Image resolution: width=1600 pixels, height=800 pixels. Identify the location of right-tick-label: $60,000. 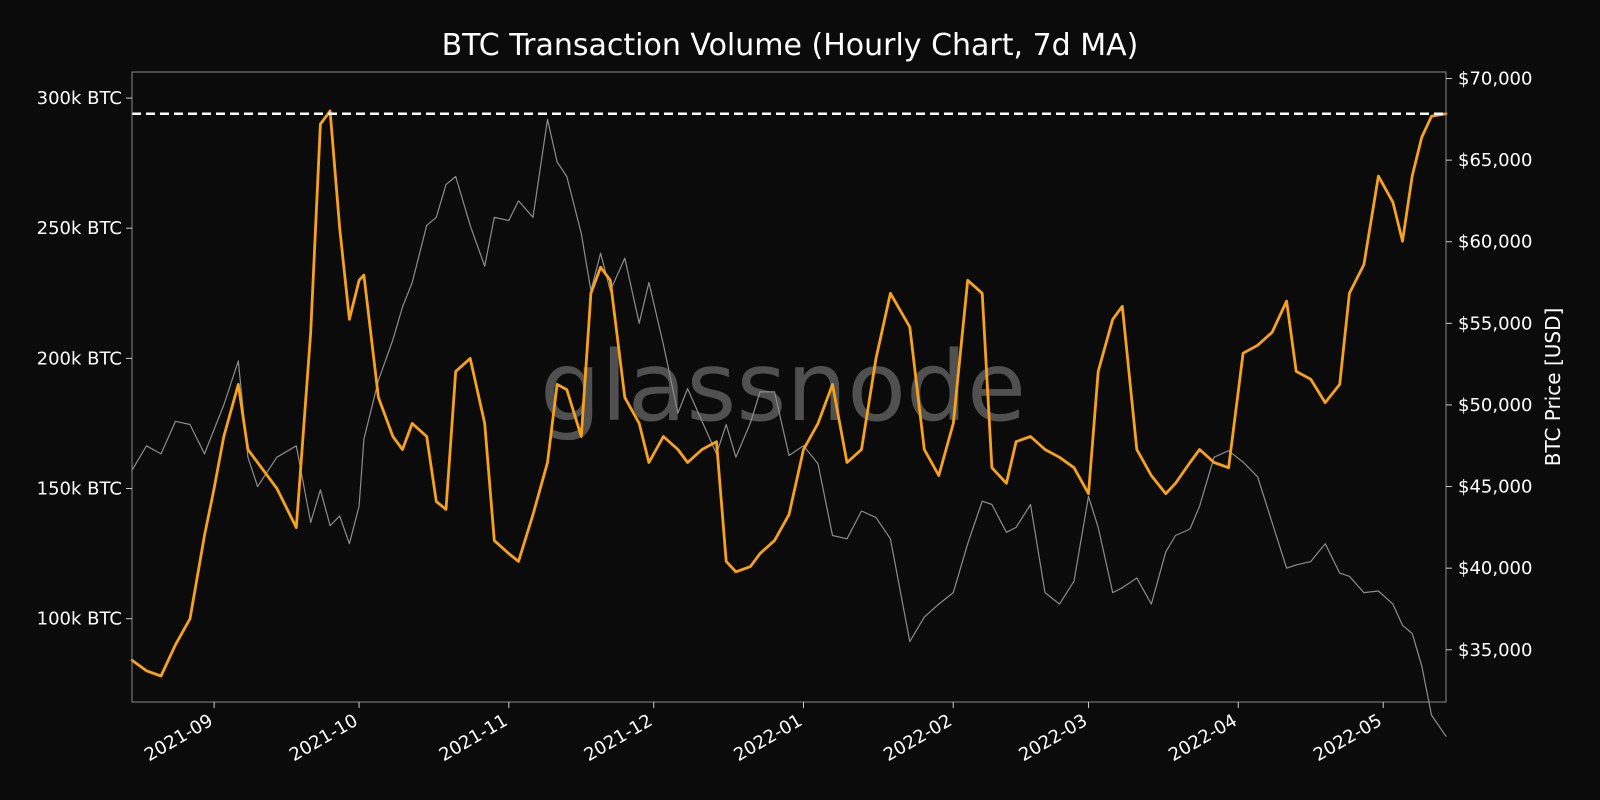
(1495, 242).